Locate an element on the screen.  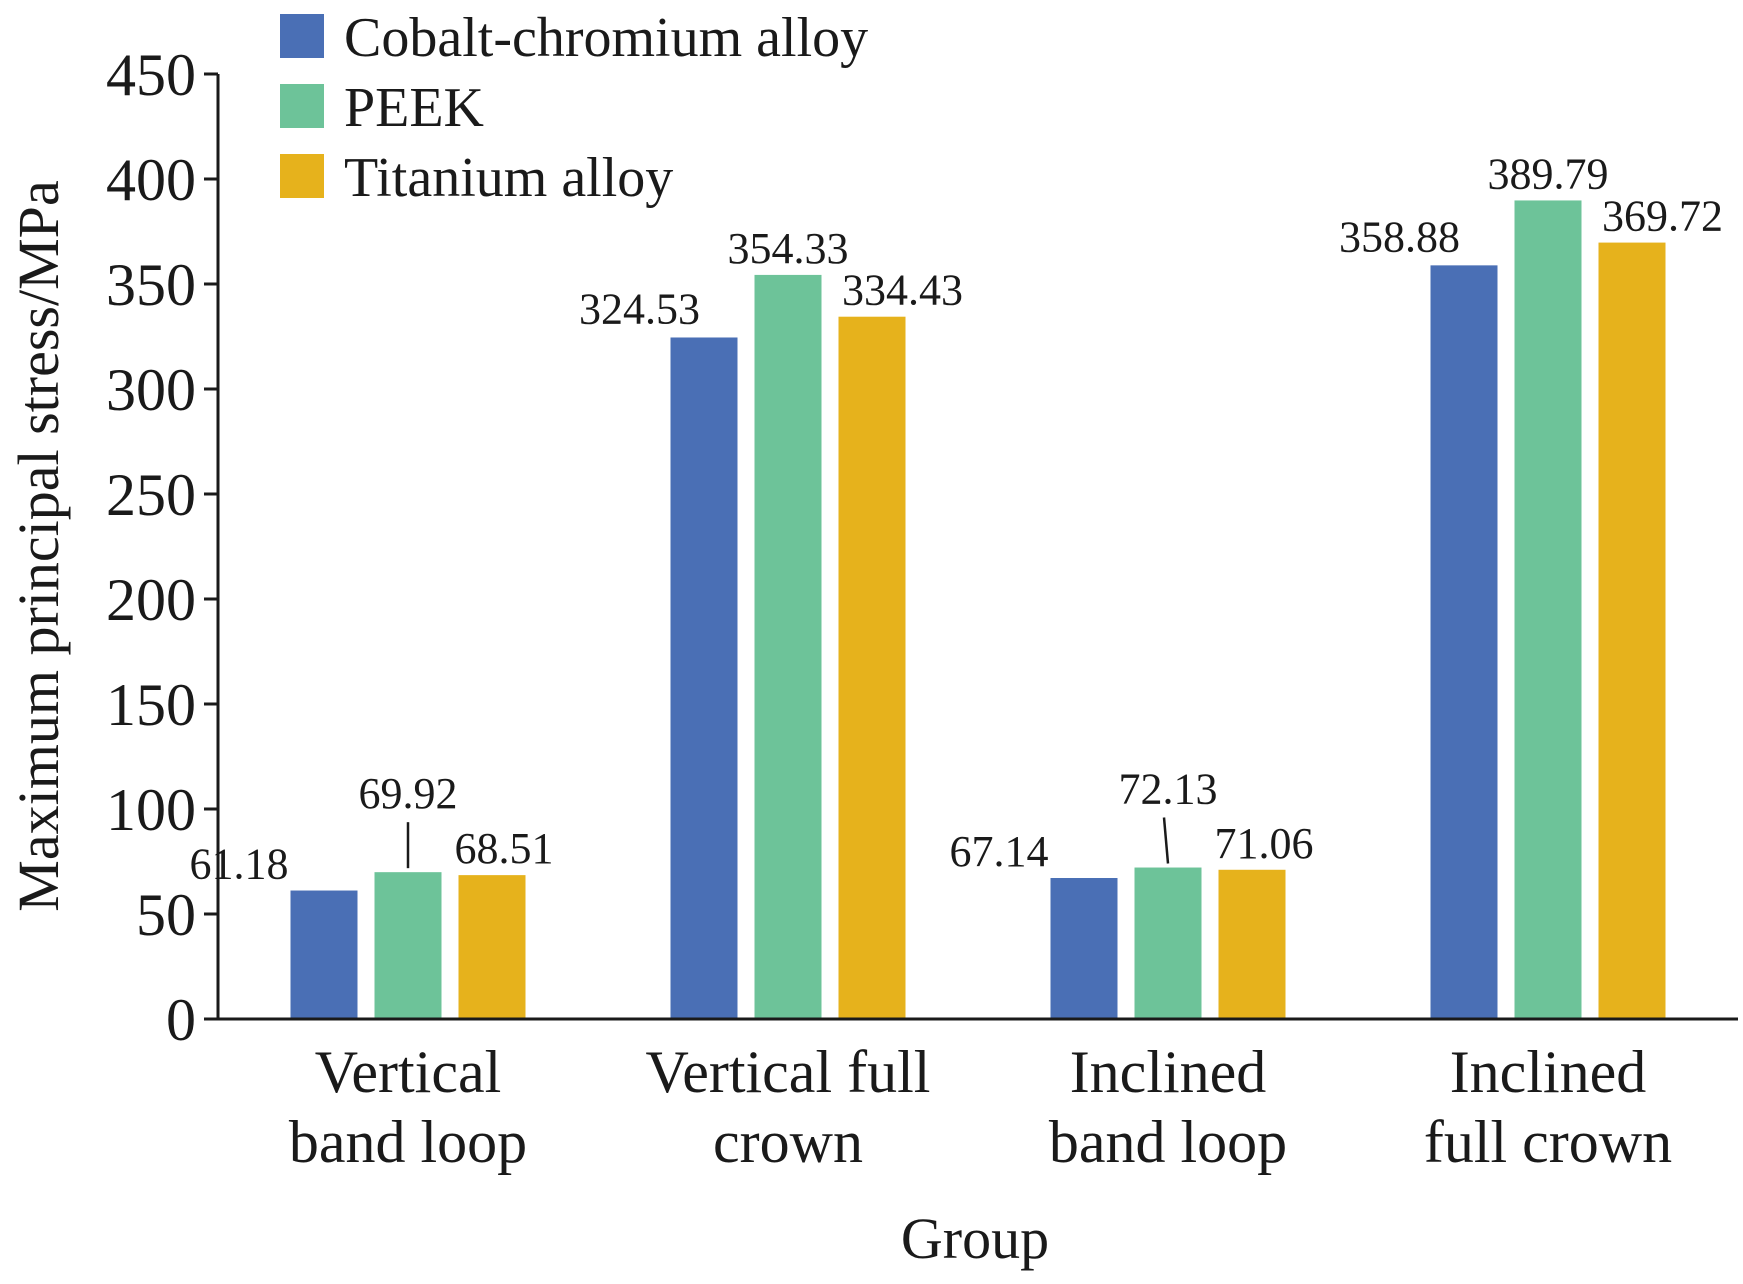
y-tick-label: 0 is located at coordinates (181, 1020).